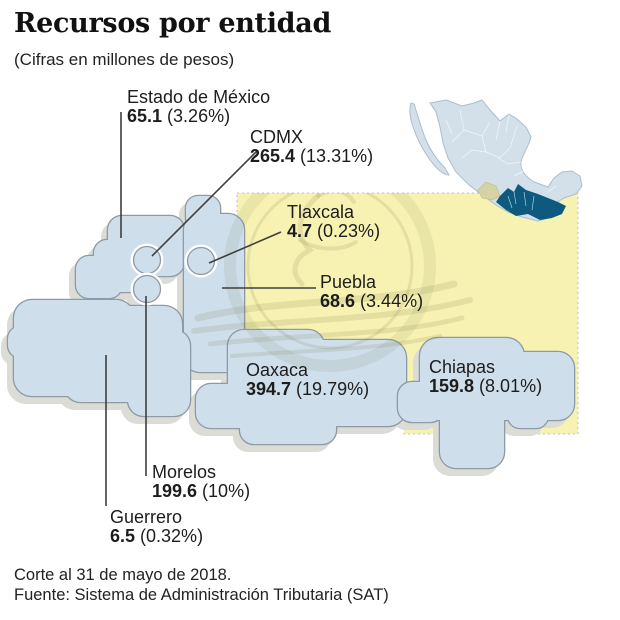 The image size is (620, 620). I want to click on leader-tlaxcala, so click(245, 247).